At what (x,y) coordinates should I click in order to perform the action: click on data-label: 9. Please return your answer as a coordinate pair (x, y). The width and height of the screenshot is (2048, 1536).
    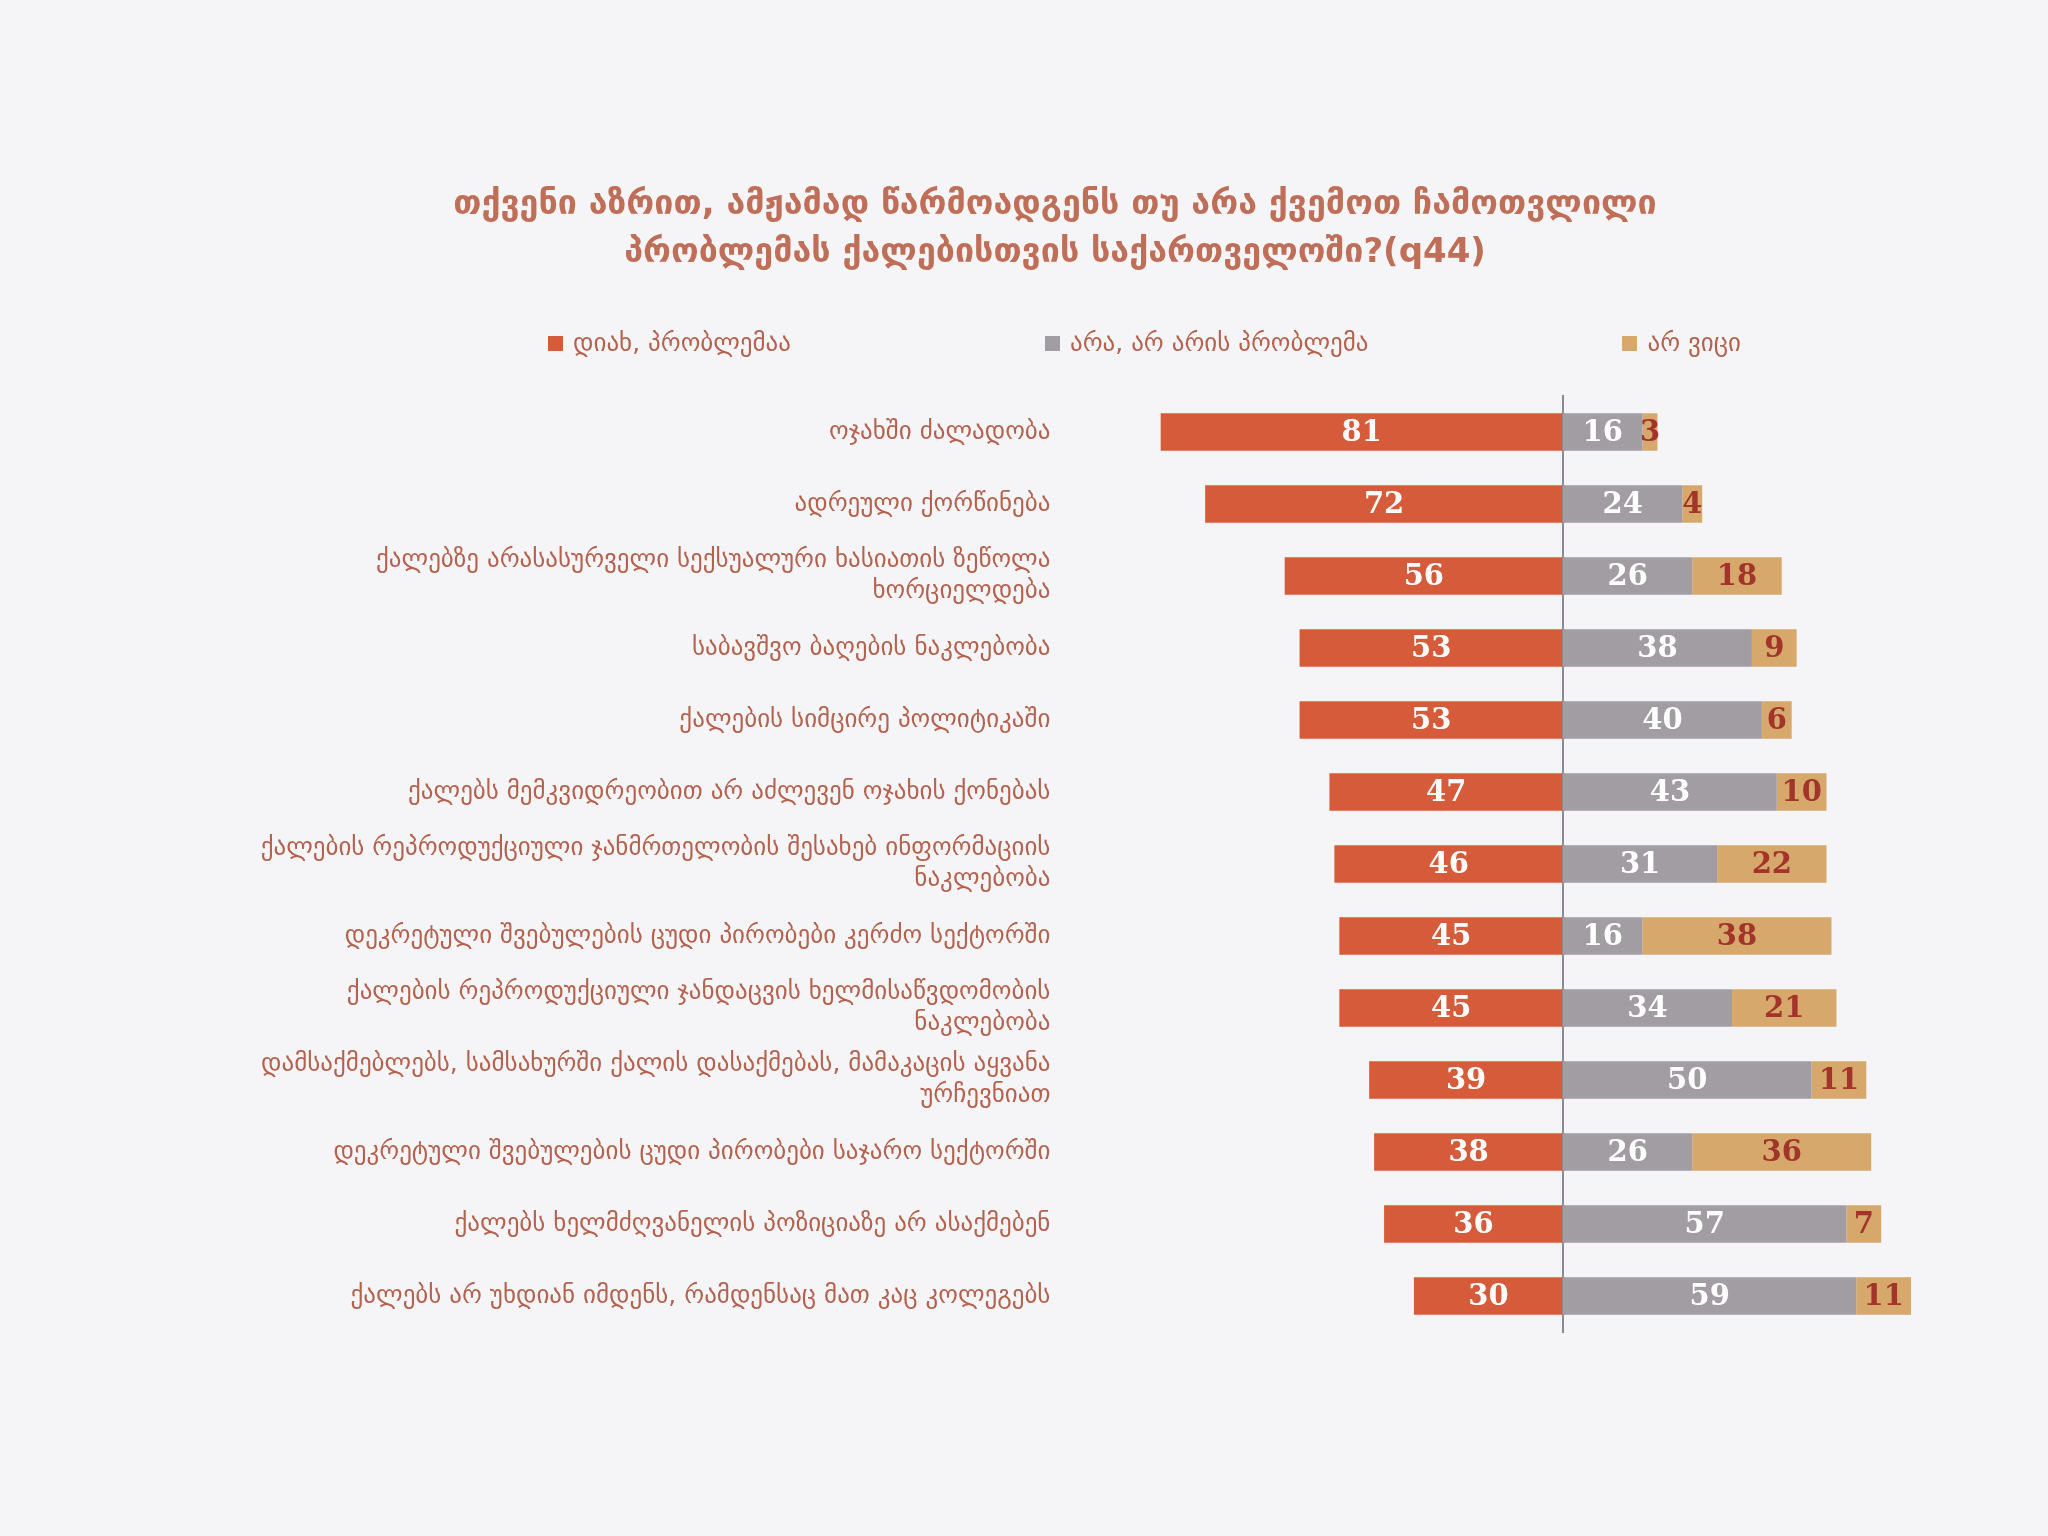
    Looking at the image, I should click on (1774, 646).